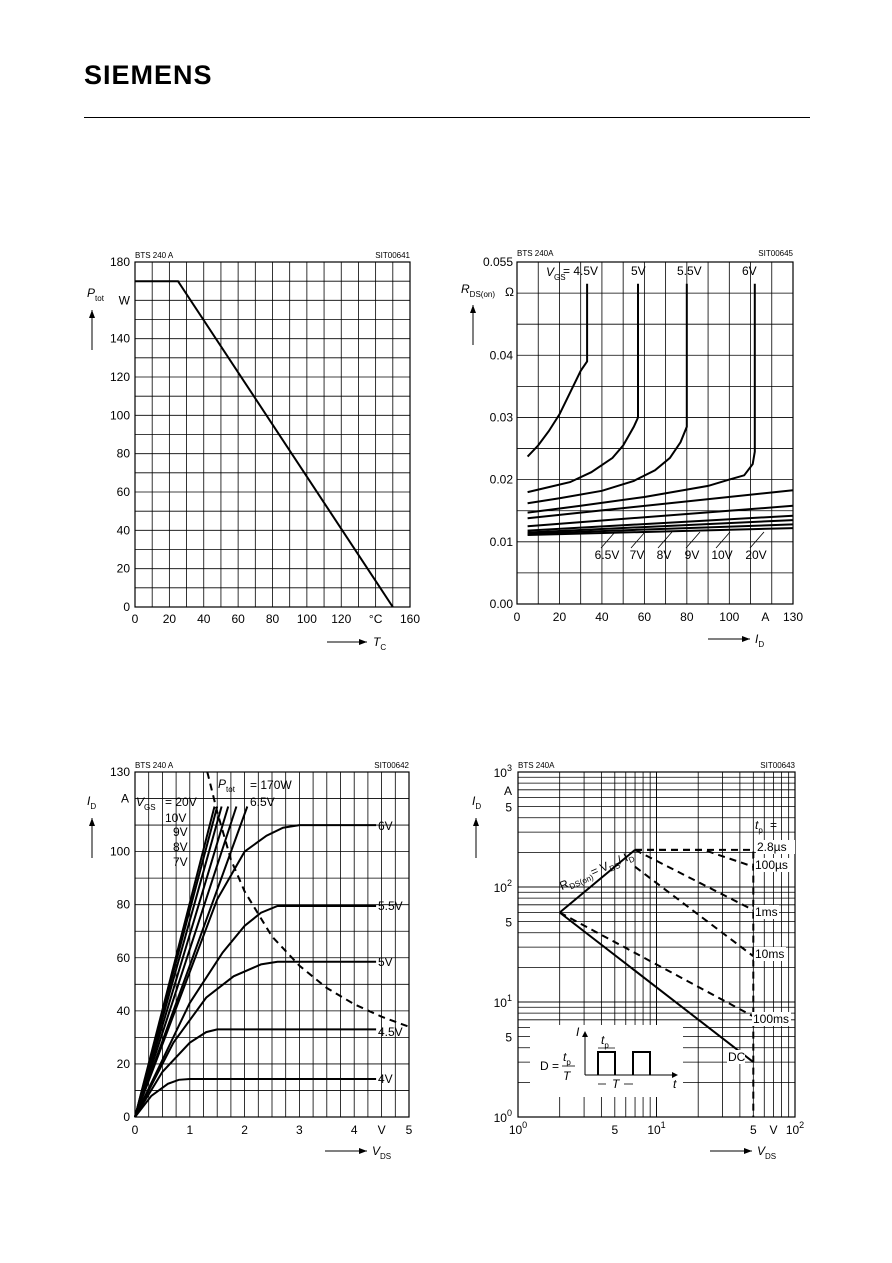  What do you see at coordinates (299, 1130) in the screenshot?
I see `x-tick-label: 3` at bounding box center [299, 1130].